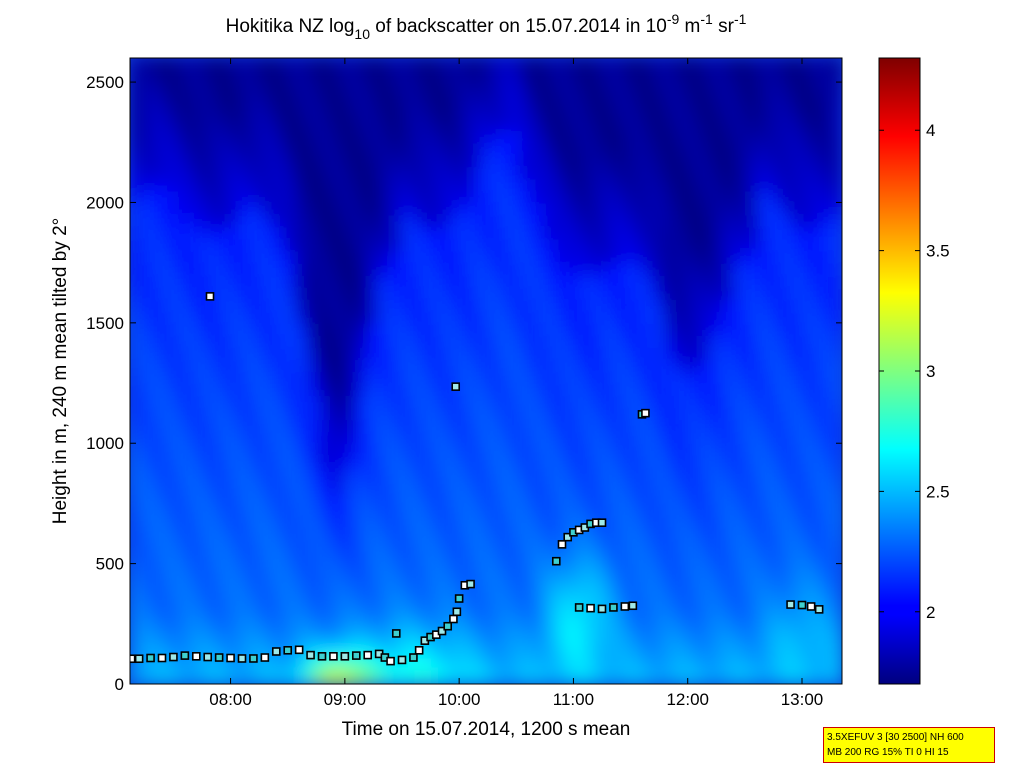 The image size is (1023, 767). Describe the element at coordinates (60, 371) in the screenshot. I see `y-axis-label: Height in m, 240 m mean tilted by 2°` at that location.